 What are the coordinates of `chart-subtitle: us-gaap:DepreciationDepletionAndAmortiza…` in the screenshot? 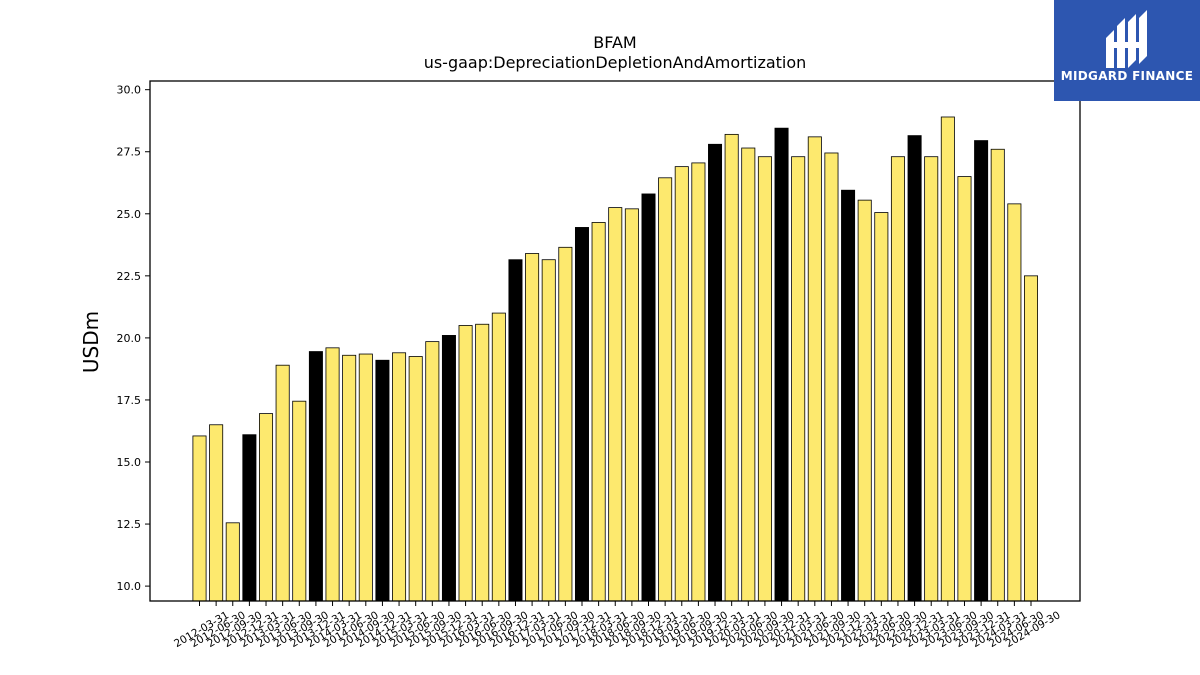 It's located at (615, 62).